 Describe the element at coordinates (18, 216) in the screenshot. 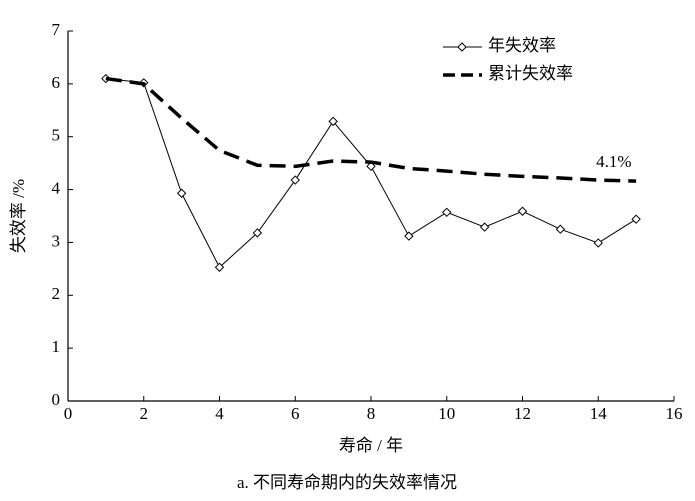

I see `y-axis-label: 失效率 /%` at that location.